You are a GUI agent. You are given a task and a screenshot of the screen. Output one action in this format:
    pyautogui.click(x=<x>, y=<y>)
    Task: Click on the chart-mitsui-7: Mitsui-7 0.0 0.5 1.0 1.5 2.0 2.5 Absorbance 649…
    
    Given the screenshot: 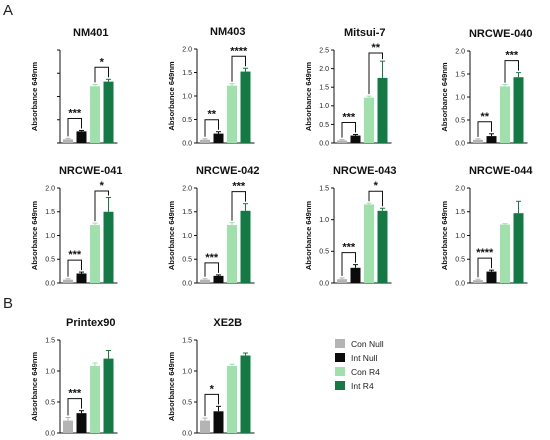 What is the action you would take?
    pyautogui.click(x=348, y=87)
    